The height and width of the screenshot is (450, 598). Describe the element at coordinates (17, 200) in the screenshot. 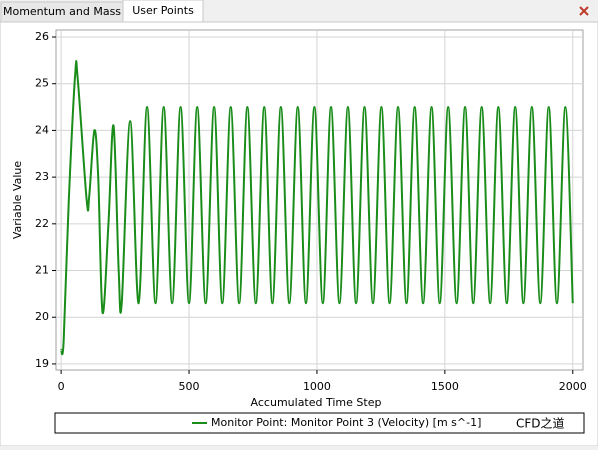

I see `y-axis-title: Variable Value` at that location.